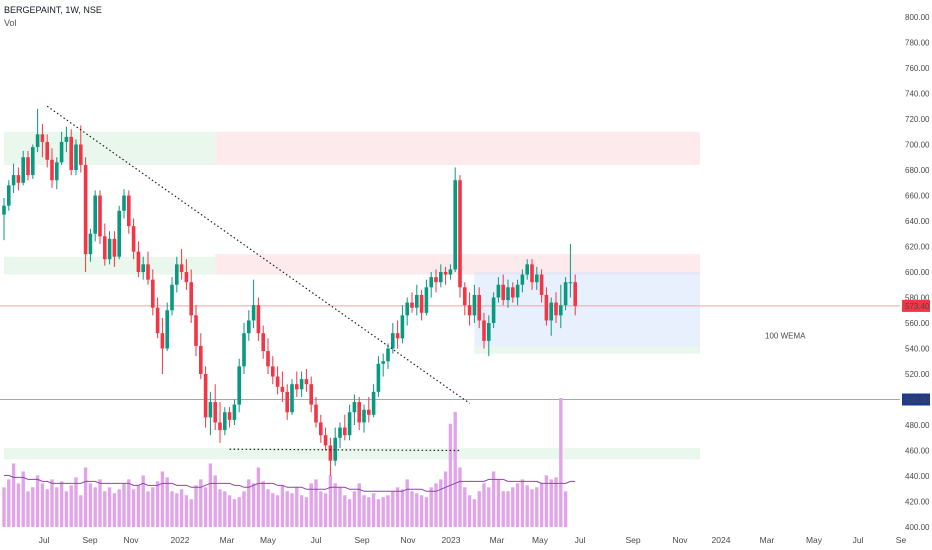 The height and width of the screenshot is (550, 932). Describe the element at coordinates (917, 43) in the screenshot. I see `y-tick-label: 780.00` at that location.